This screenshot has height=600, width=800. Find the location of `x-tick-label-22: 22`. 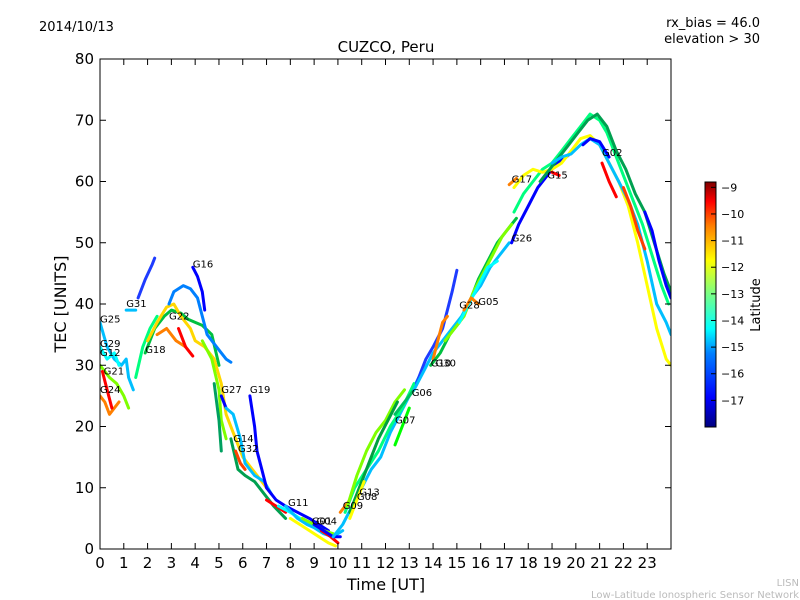

x-tick-label-22: 22 is located at coordinates (623, 563).